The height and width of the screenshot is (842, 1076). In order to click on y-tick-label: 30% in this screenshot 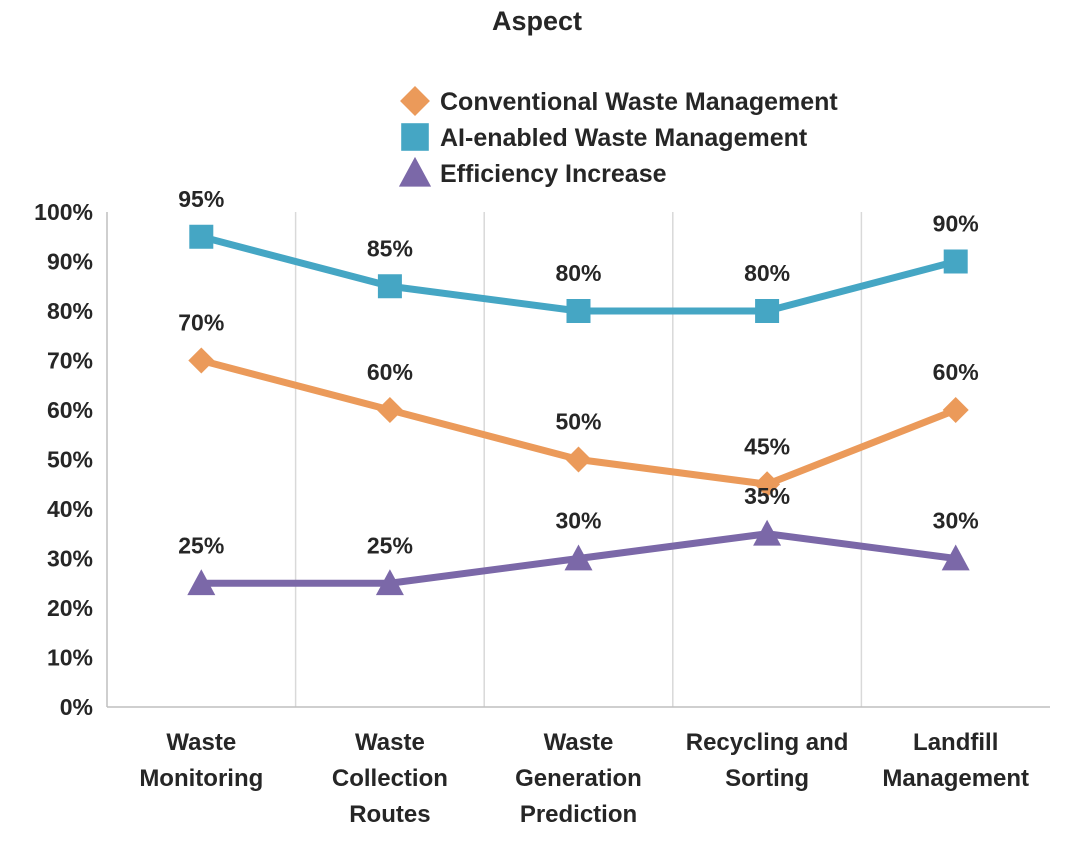, I will do `click(70, 559)`.